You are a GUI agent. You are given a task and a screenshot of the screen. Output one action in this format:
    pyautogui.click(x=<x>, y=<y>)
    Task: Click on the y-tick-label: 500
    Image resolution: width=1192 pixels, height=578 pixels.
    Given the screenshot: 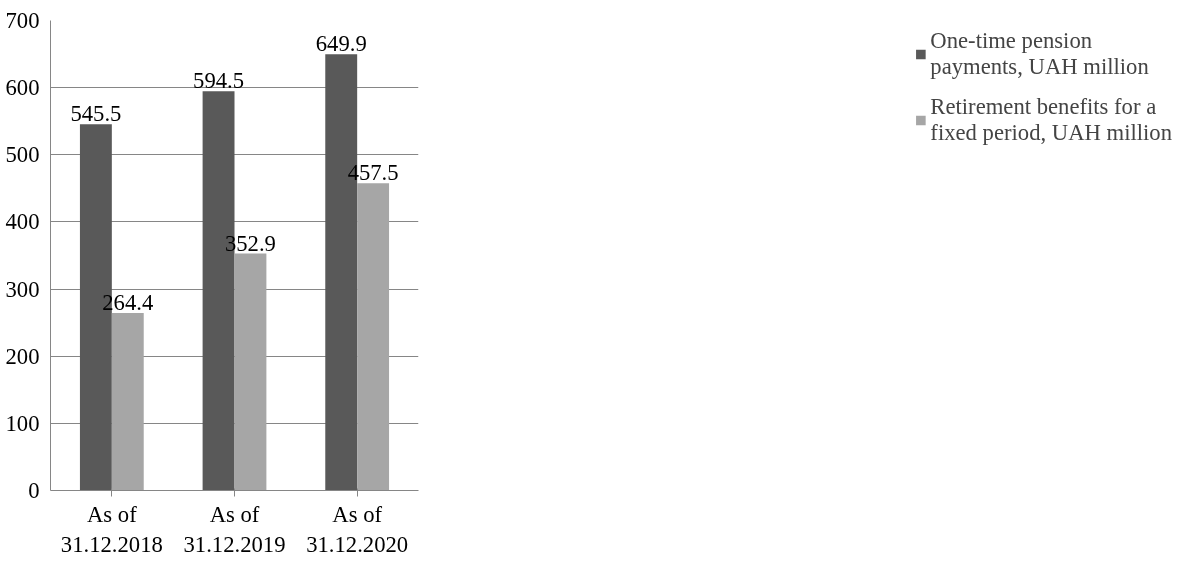 What is the action you would take?
    pyautogui.click(x=22, y=155)
    